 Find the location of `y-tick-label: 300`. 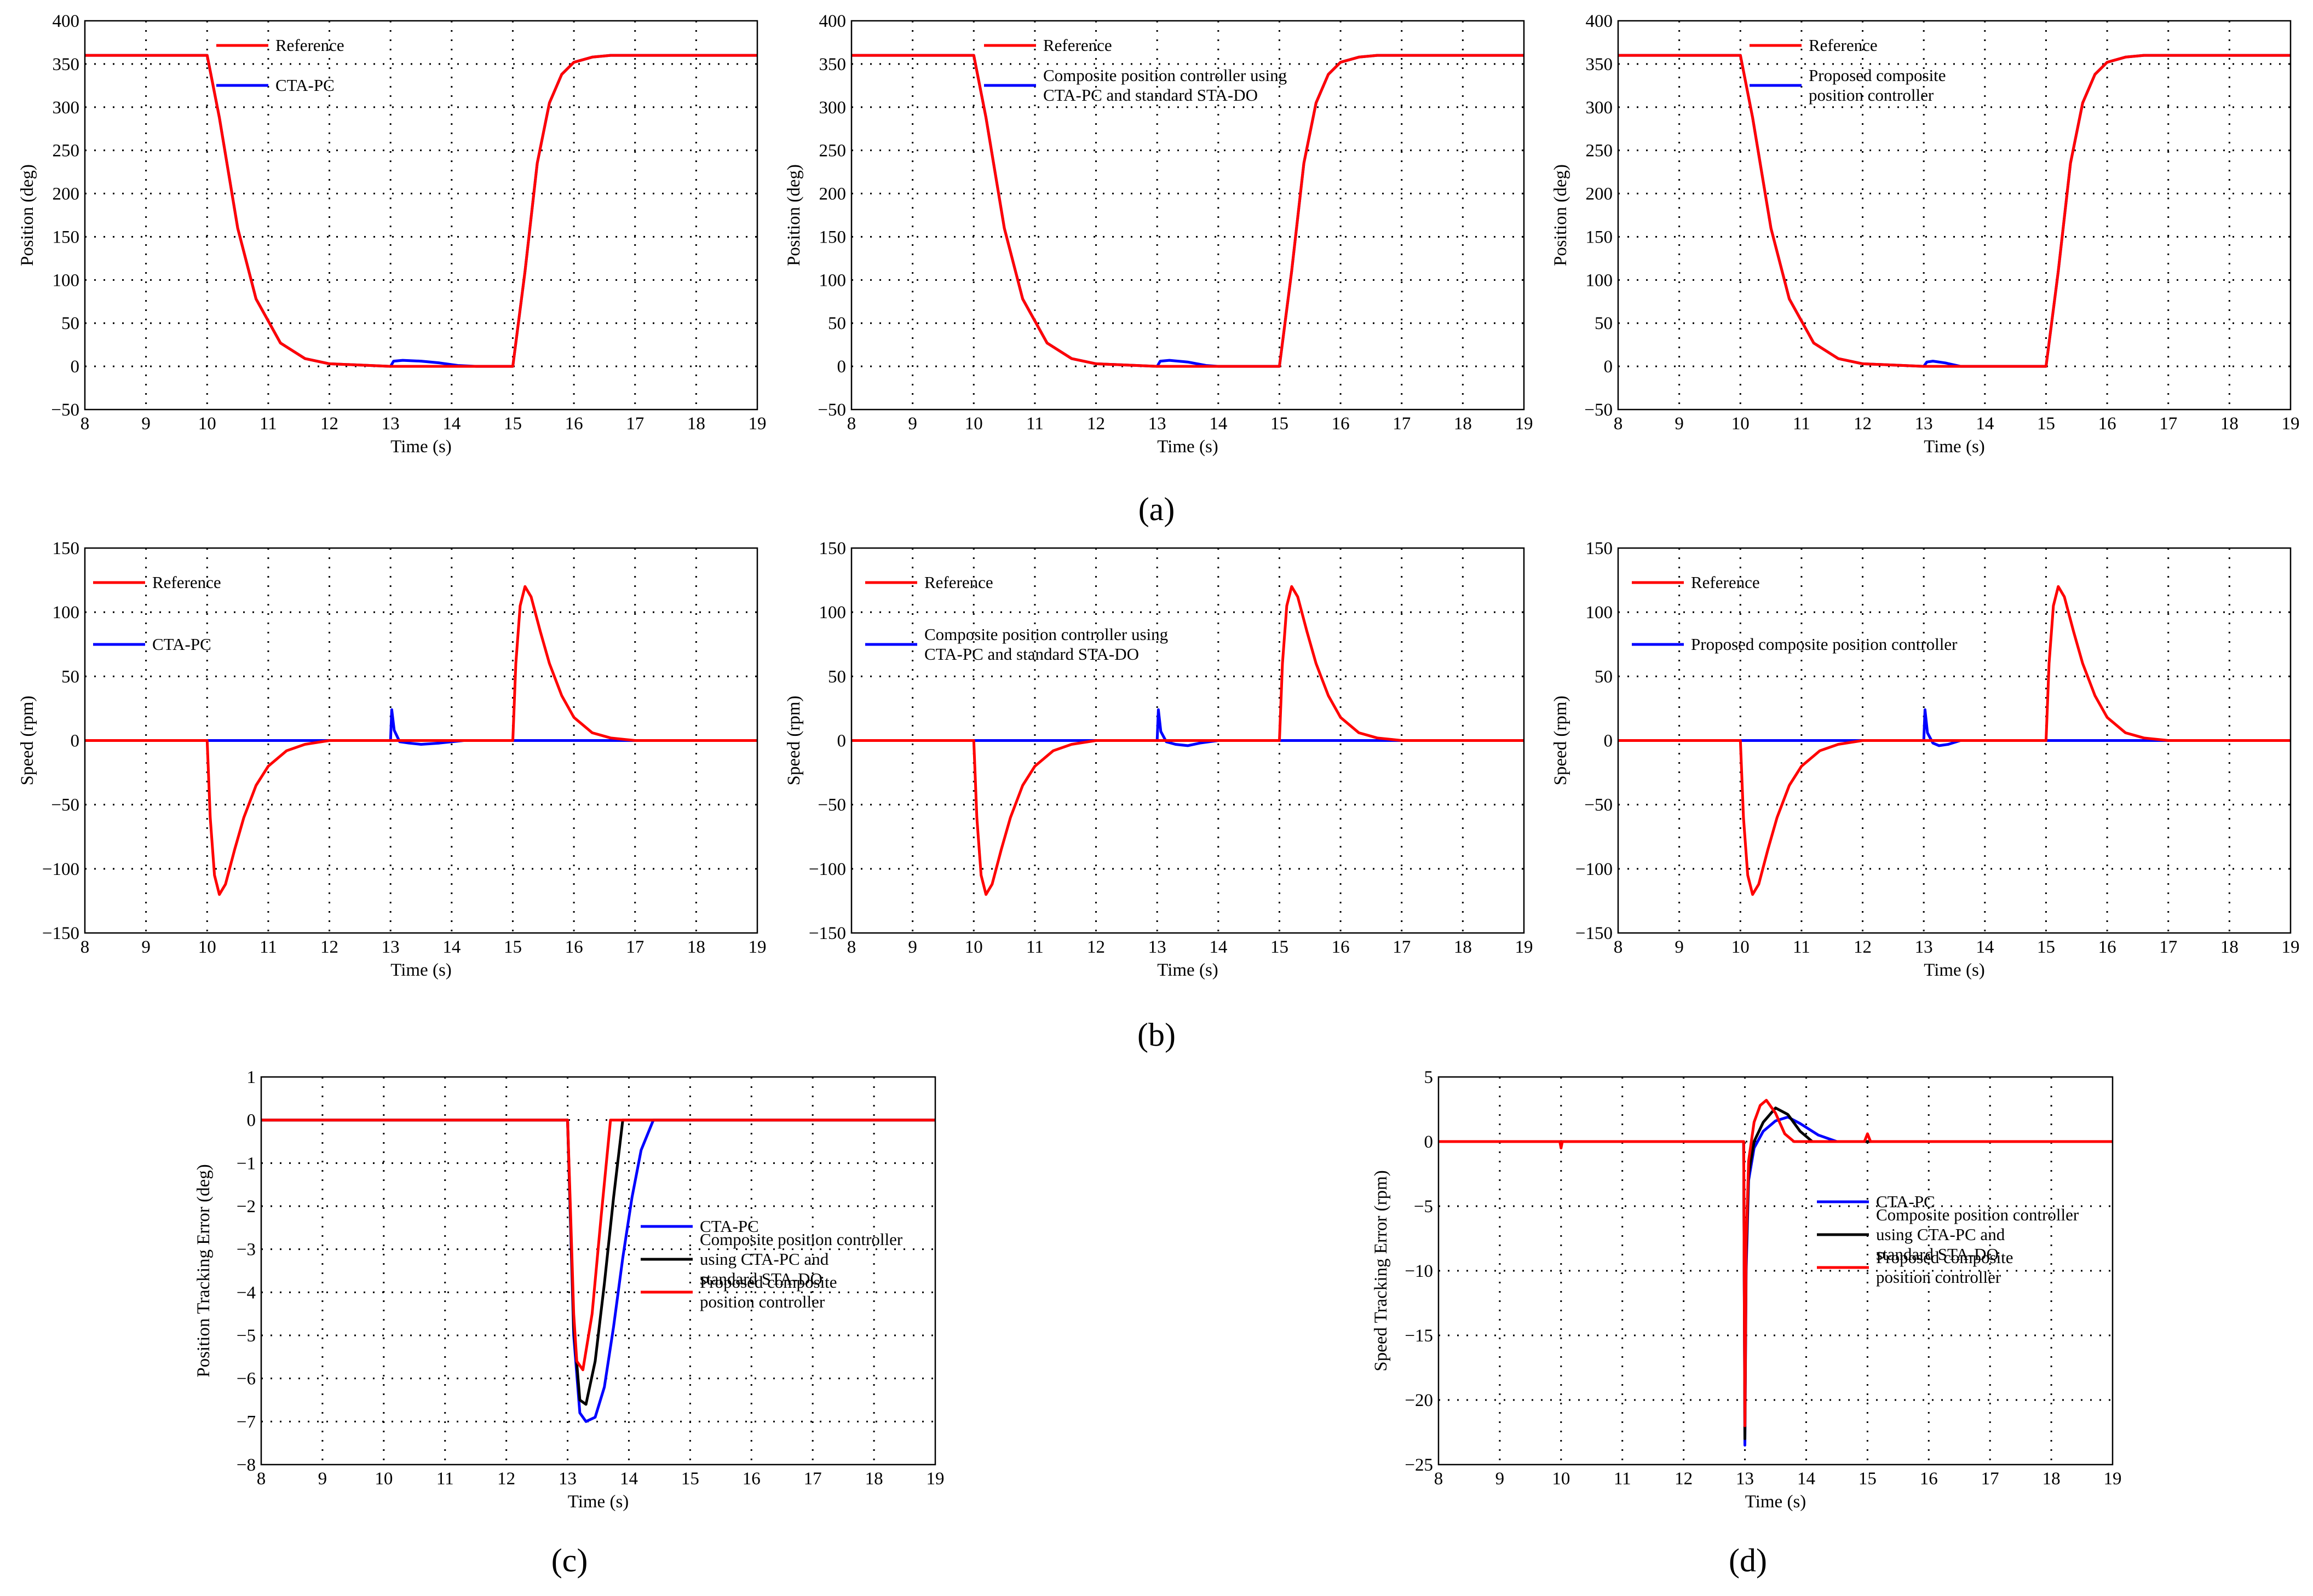

y-tick-label: 300 is located at coordinates (833, 108).